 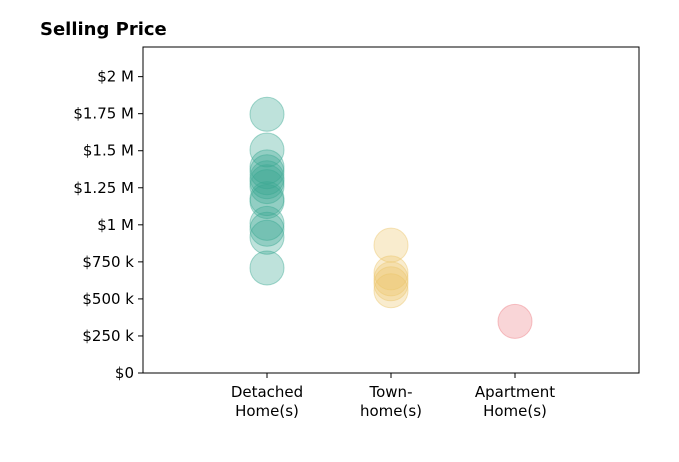 I want to click on x-tick-label: Detached Home(s), so click(x=267, y=401).